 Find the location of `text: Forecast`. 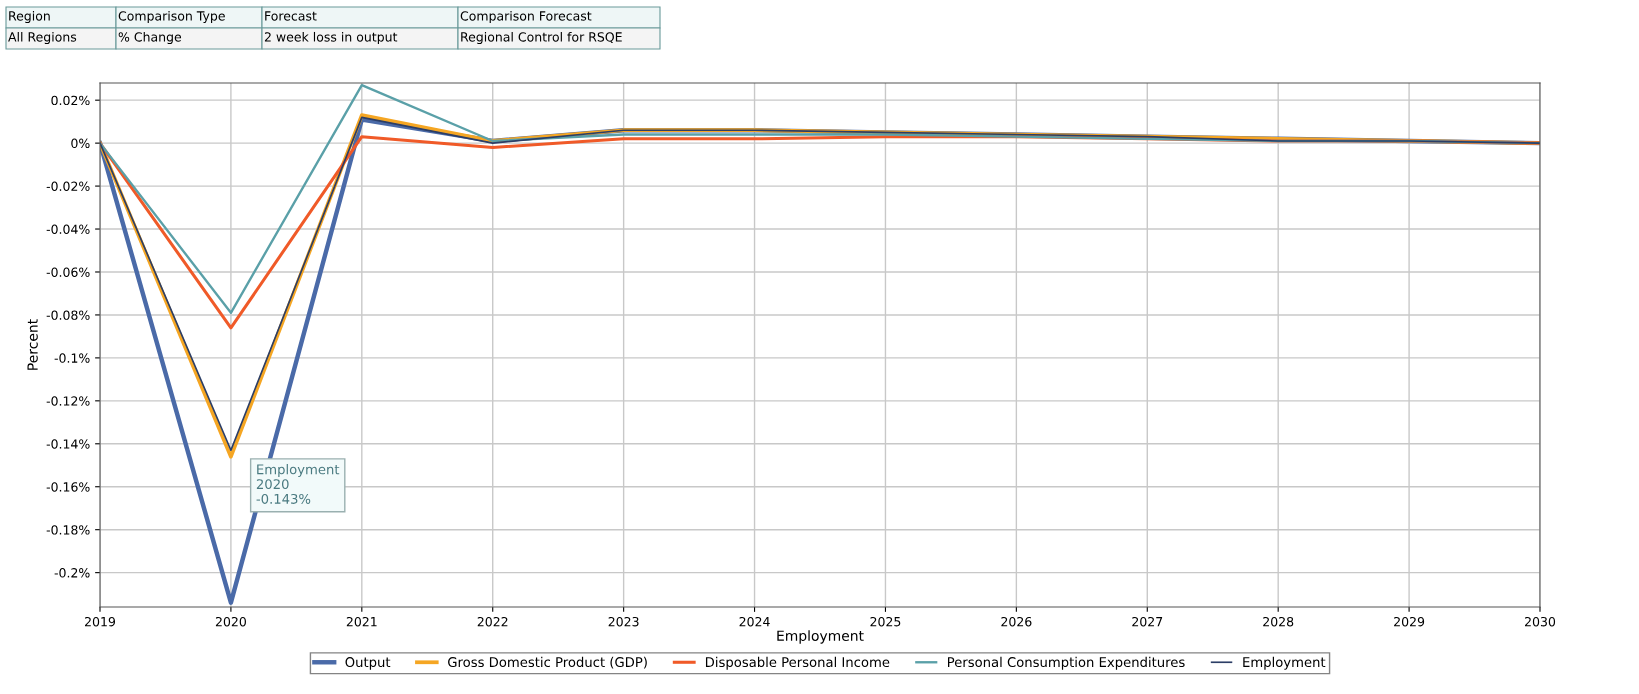

text: Forecast is located at coordinates (291, 16).